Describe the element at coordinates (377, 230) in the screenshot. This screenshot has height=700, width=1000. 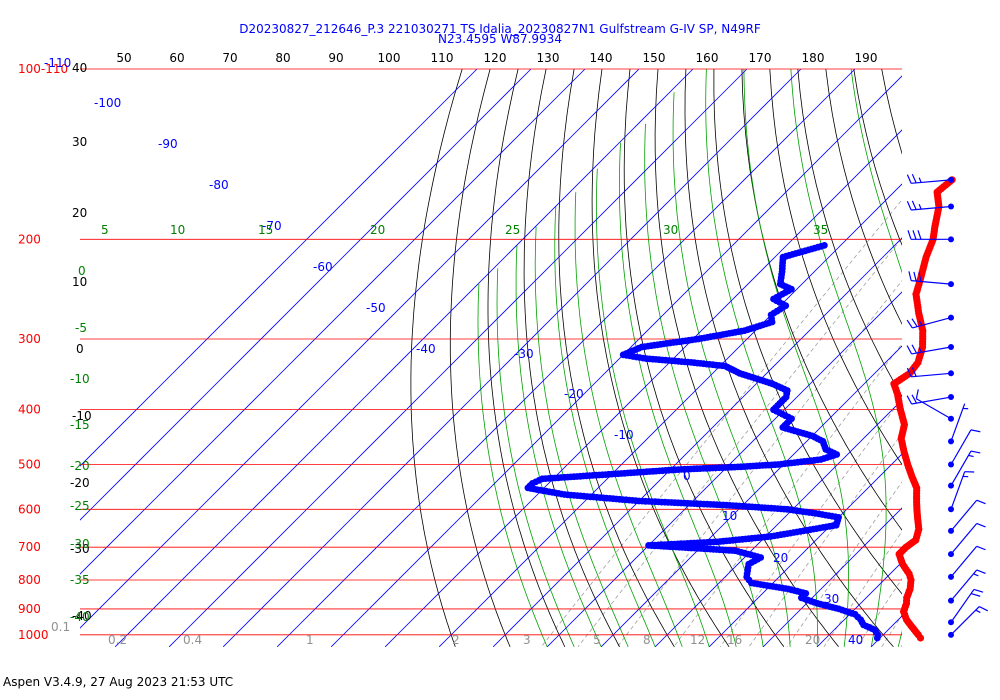
I see `moist-adiabat-label: 20` at that location.